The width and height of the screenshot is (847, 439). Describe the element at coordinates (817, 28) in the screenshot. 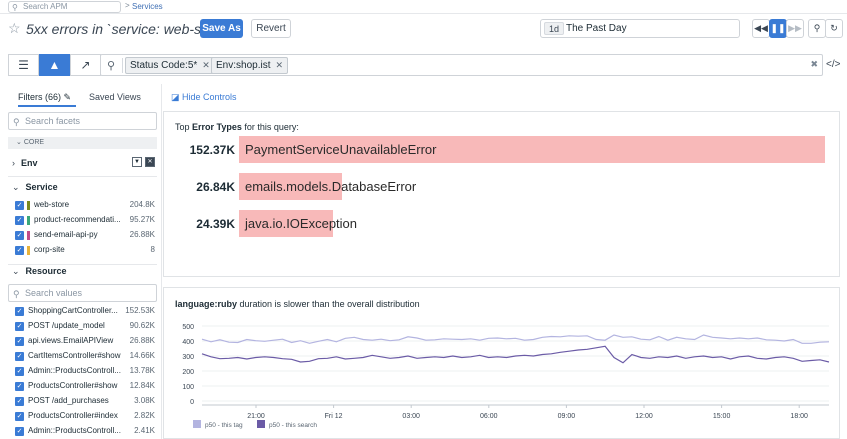

I see `zoom-icon: ⚲` at that location.